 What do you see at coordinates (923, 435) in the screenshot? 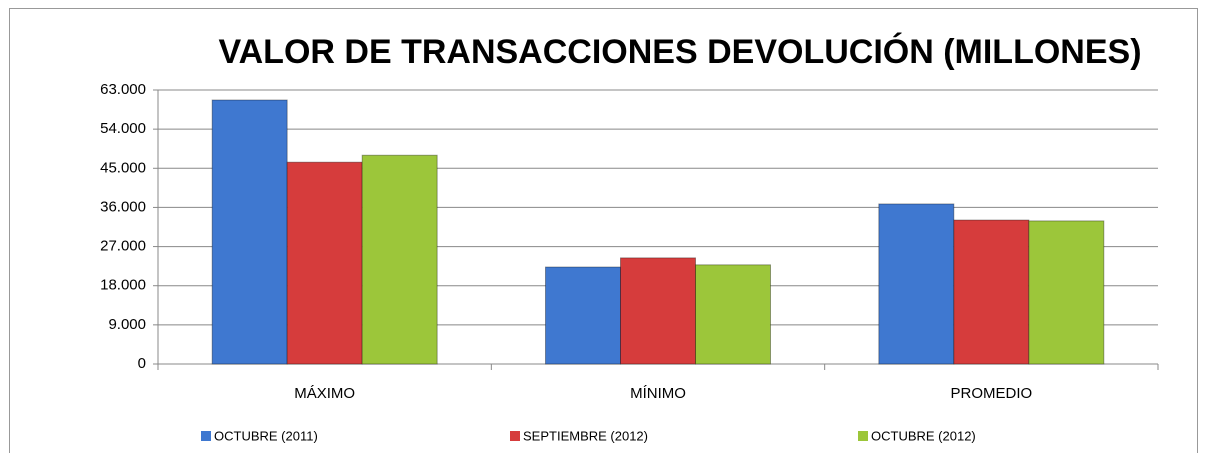
I see `legend-label: OCTUBRE (2012)` at bounding box center [923, 435].